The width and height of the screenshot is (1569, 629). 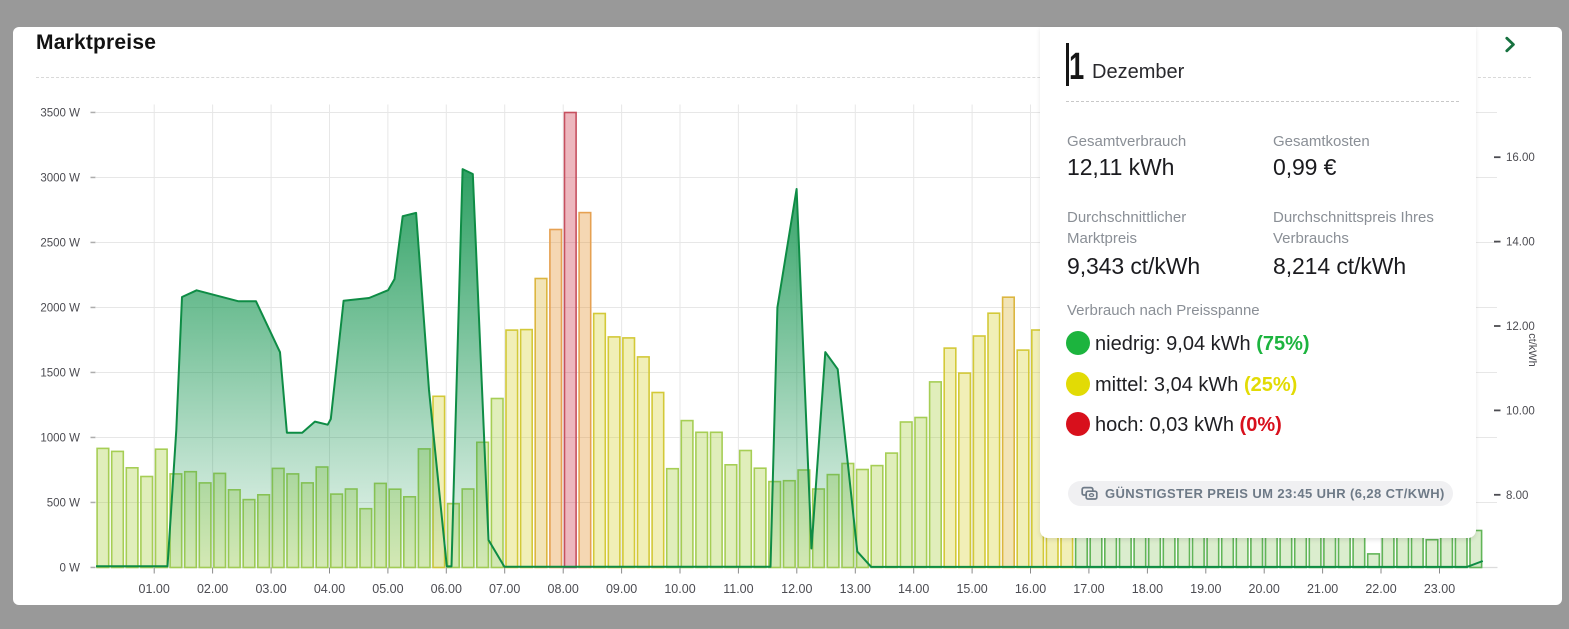 What do you see at coordinates (60, 438) in the screenshot?
I see `svg-text: 1000 W` at bounding box center [60, 438].